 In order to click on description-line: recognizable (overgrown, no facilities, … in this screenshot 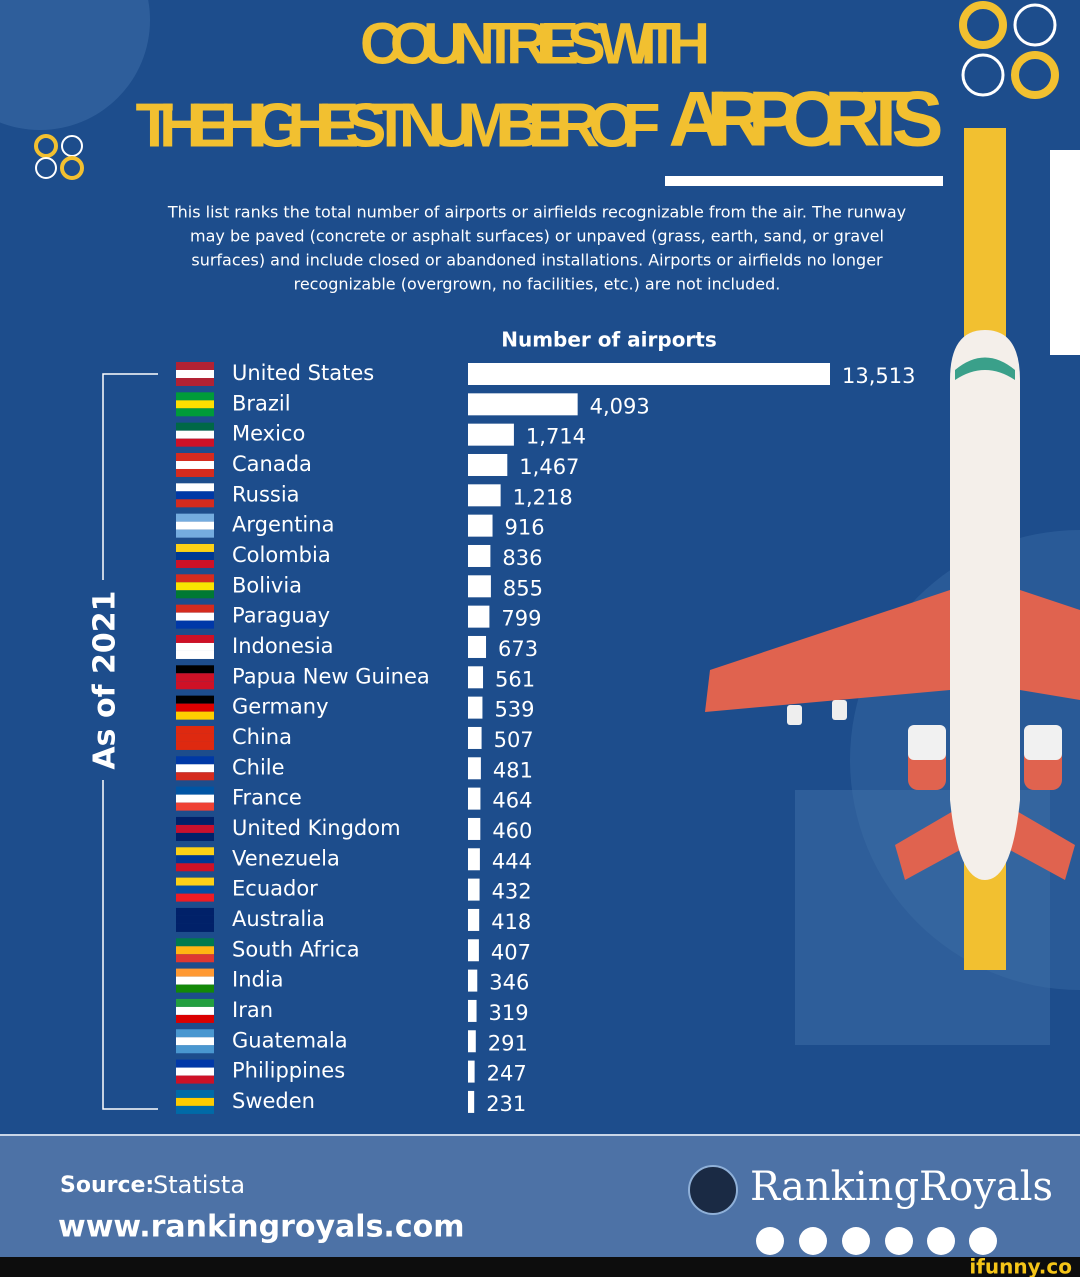, I will do `click(537, 284)`.